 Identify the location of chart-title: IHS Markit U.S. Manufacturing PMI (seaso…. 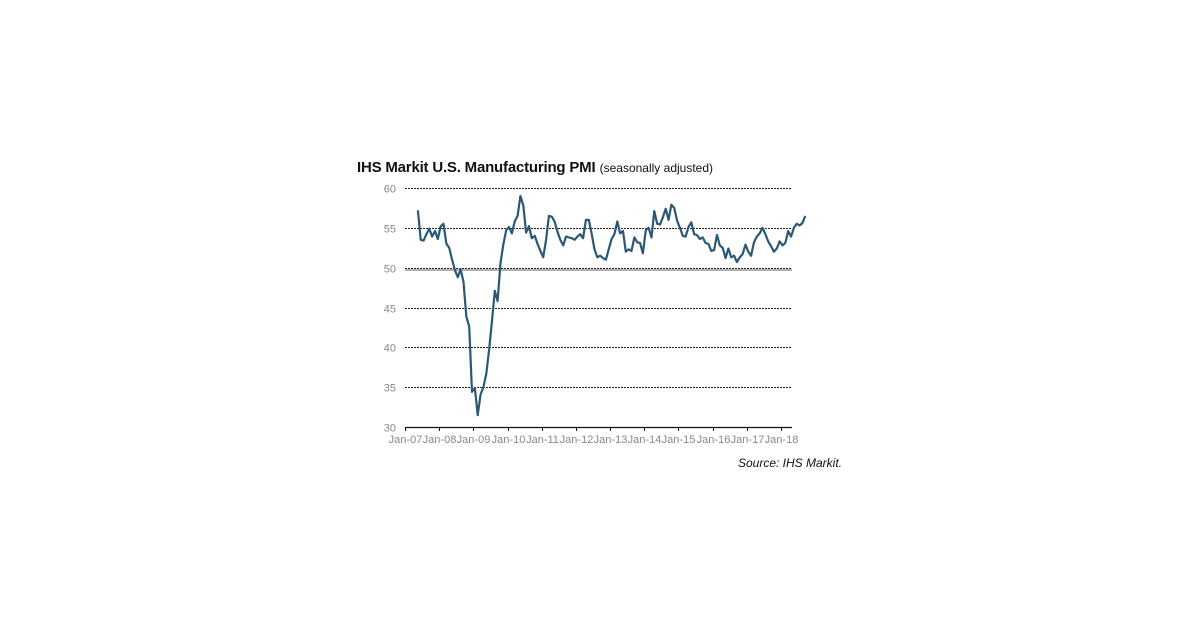
(535, 167).